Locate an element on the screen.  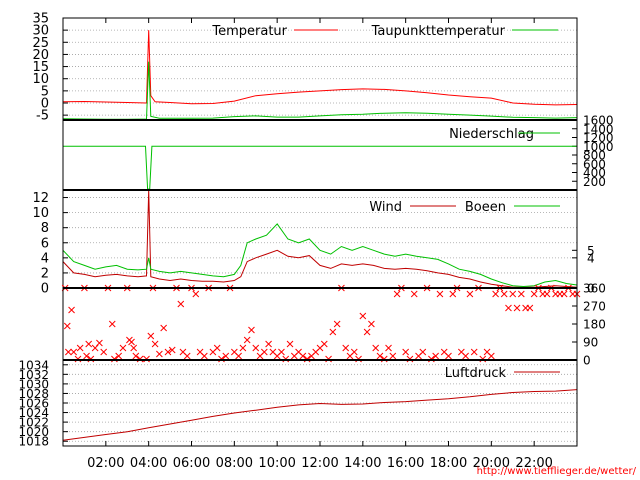
legend-temperatur: Temperatur is located at coordinates (249, 31).